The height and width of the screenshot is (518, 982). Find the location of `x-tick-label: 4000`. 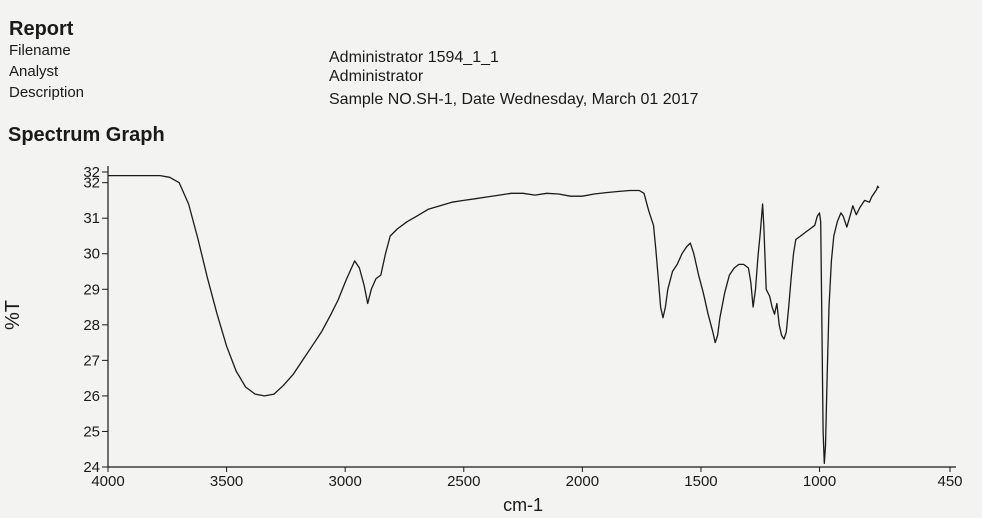

x-tick-label: 4000 is located at coordinates (107, 481).